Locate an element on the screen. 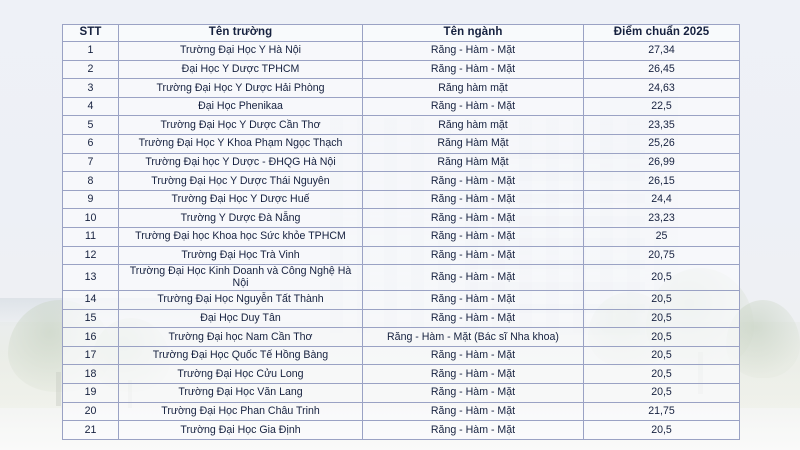 The width and height of the screenshot is (800, 450). cell-school: Trường Đại Học Văn Lang is located at coordinates (240, 392).